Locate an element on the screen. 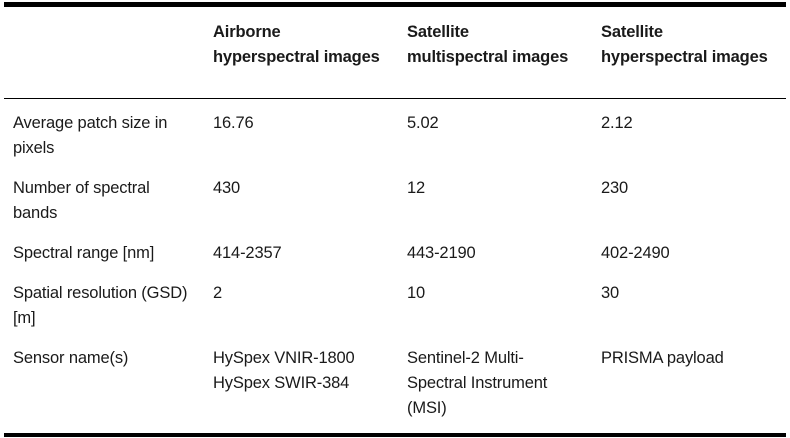 The width and height of the screenshot is (790, 438). cell-value: 430 is located at coordinates (227, 188).